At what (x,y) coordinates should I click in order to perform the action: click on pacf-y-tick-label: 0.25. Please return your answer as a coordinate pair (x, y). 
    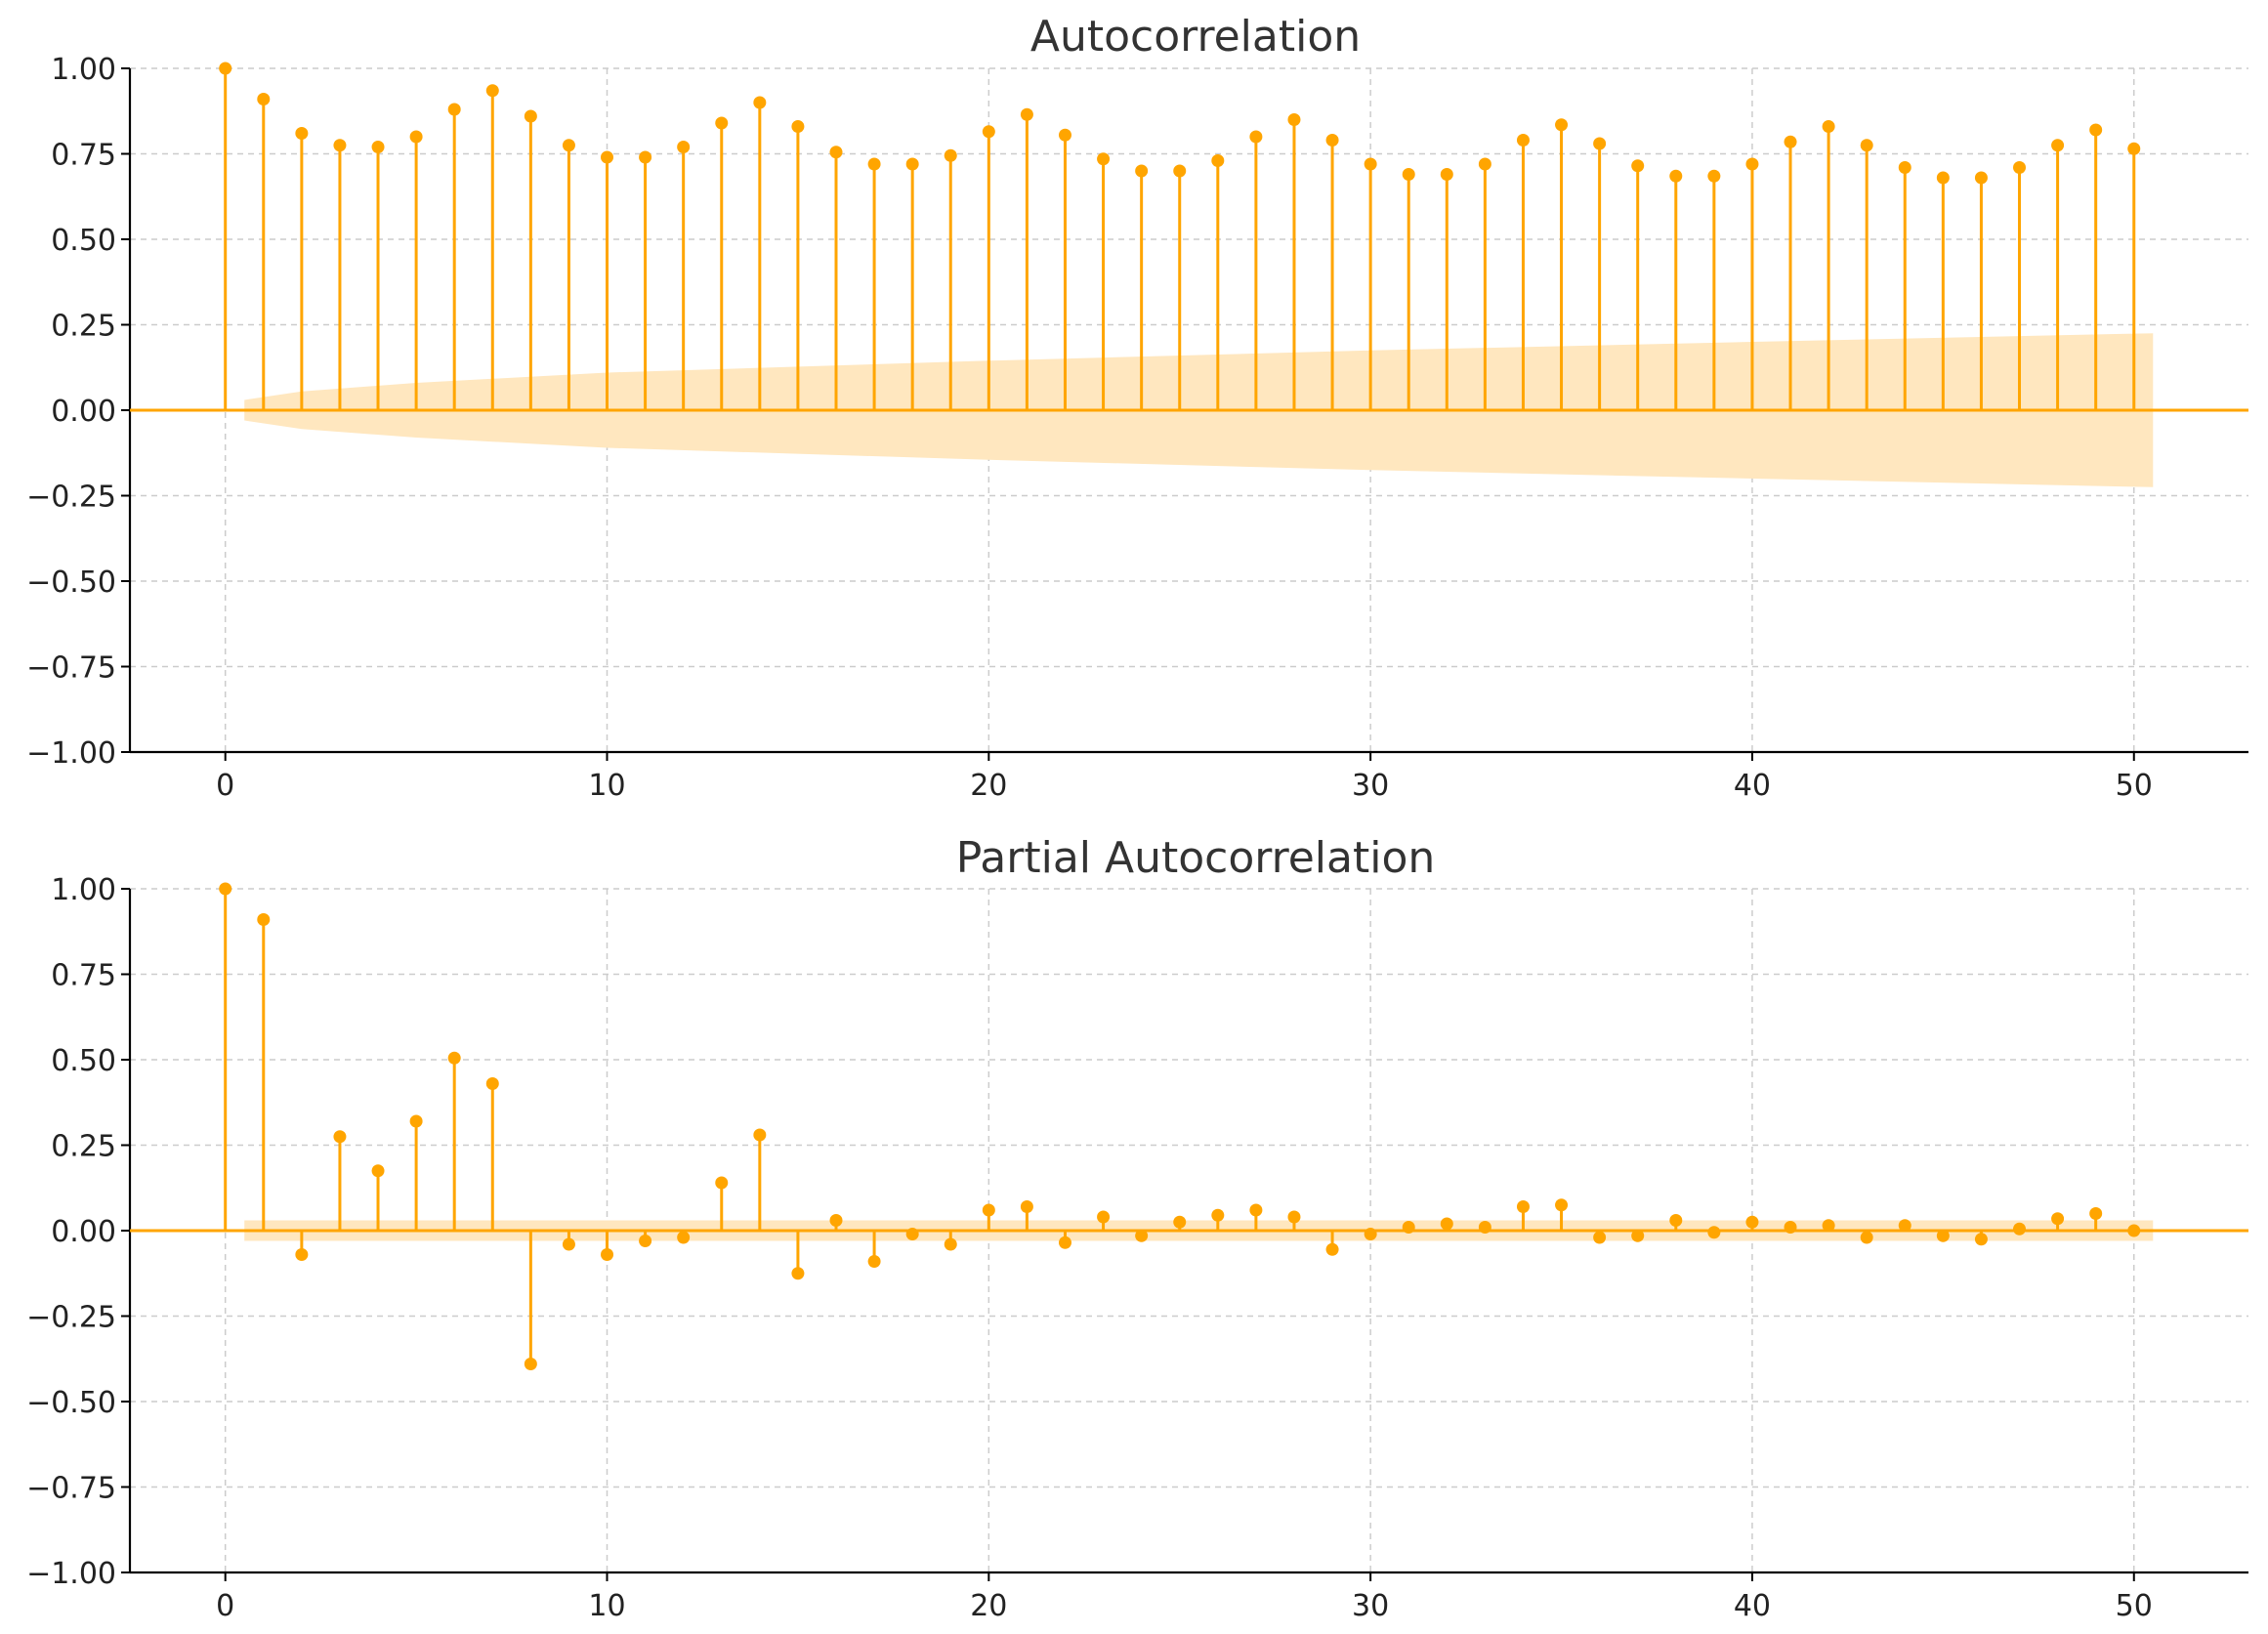
    Looking at the image, I should click on (83, 1147).